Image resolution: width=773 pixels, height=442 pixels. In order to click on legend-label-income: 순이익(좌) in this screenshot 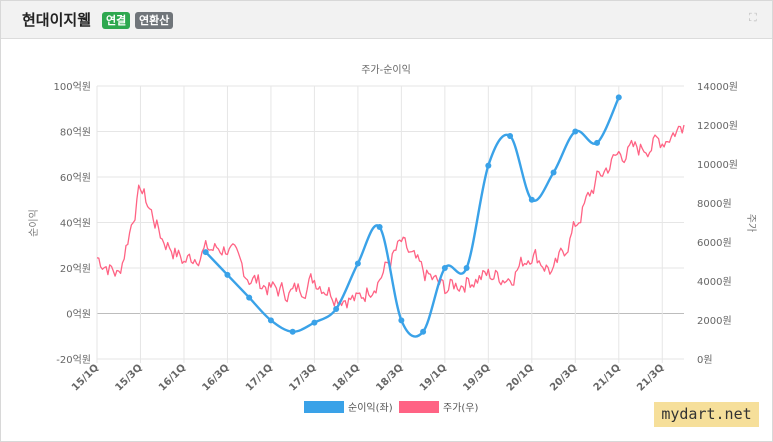, I will do `click(370, 408)`.